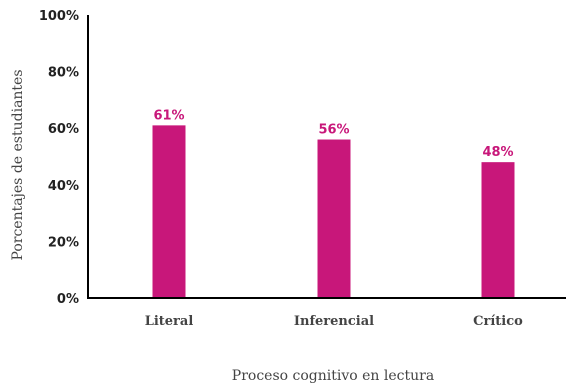 The image size is (566, 384). I want to click on x-tick-label: Crítico, so click(498, 321).